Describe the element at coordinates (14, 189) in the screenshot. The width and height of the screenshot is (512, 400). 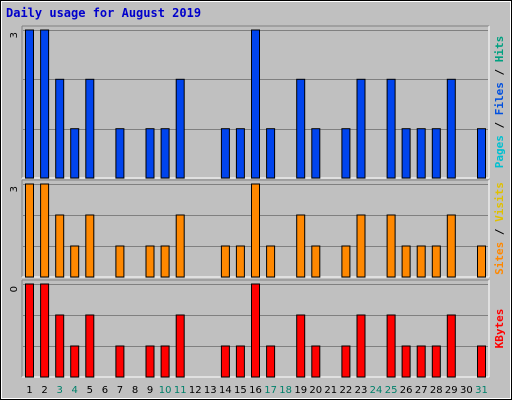
I see `y-tick-label: 3` at that location.